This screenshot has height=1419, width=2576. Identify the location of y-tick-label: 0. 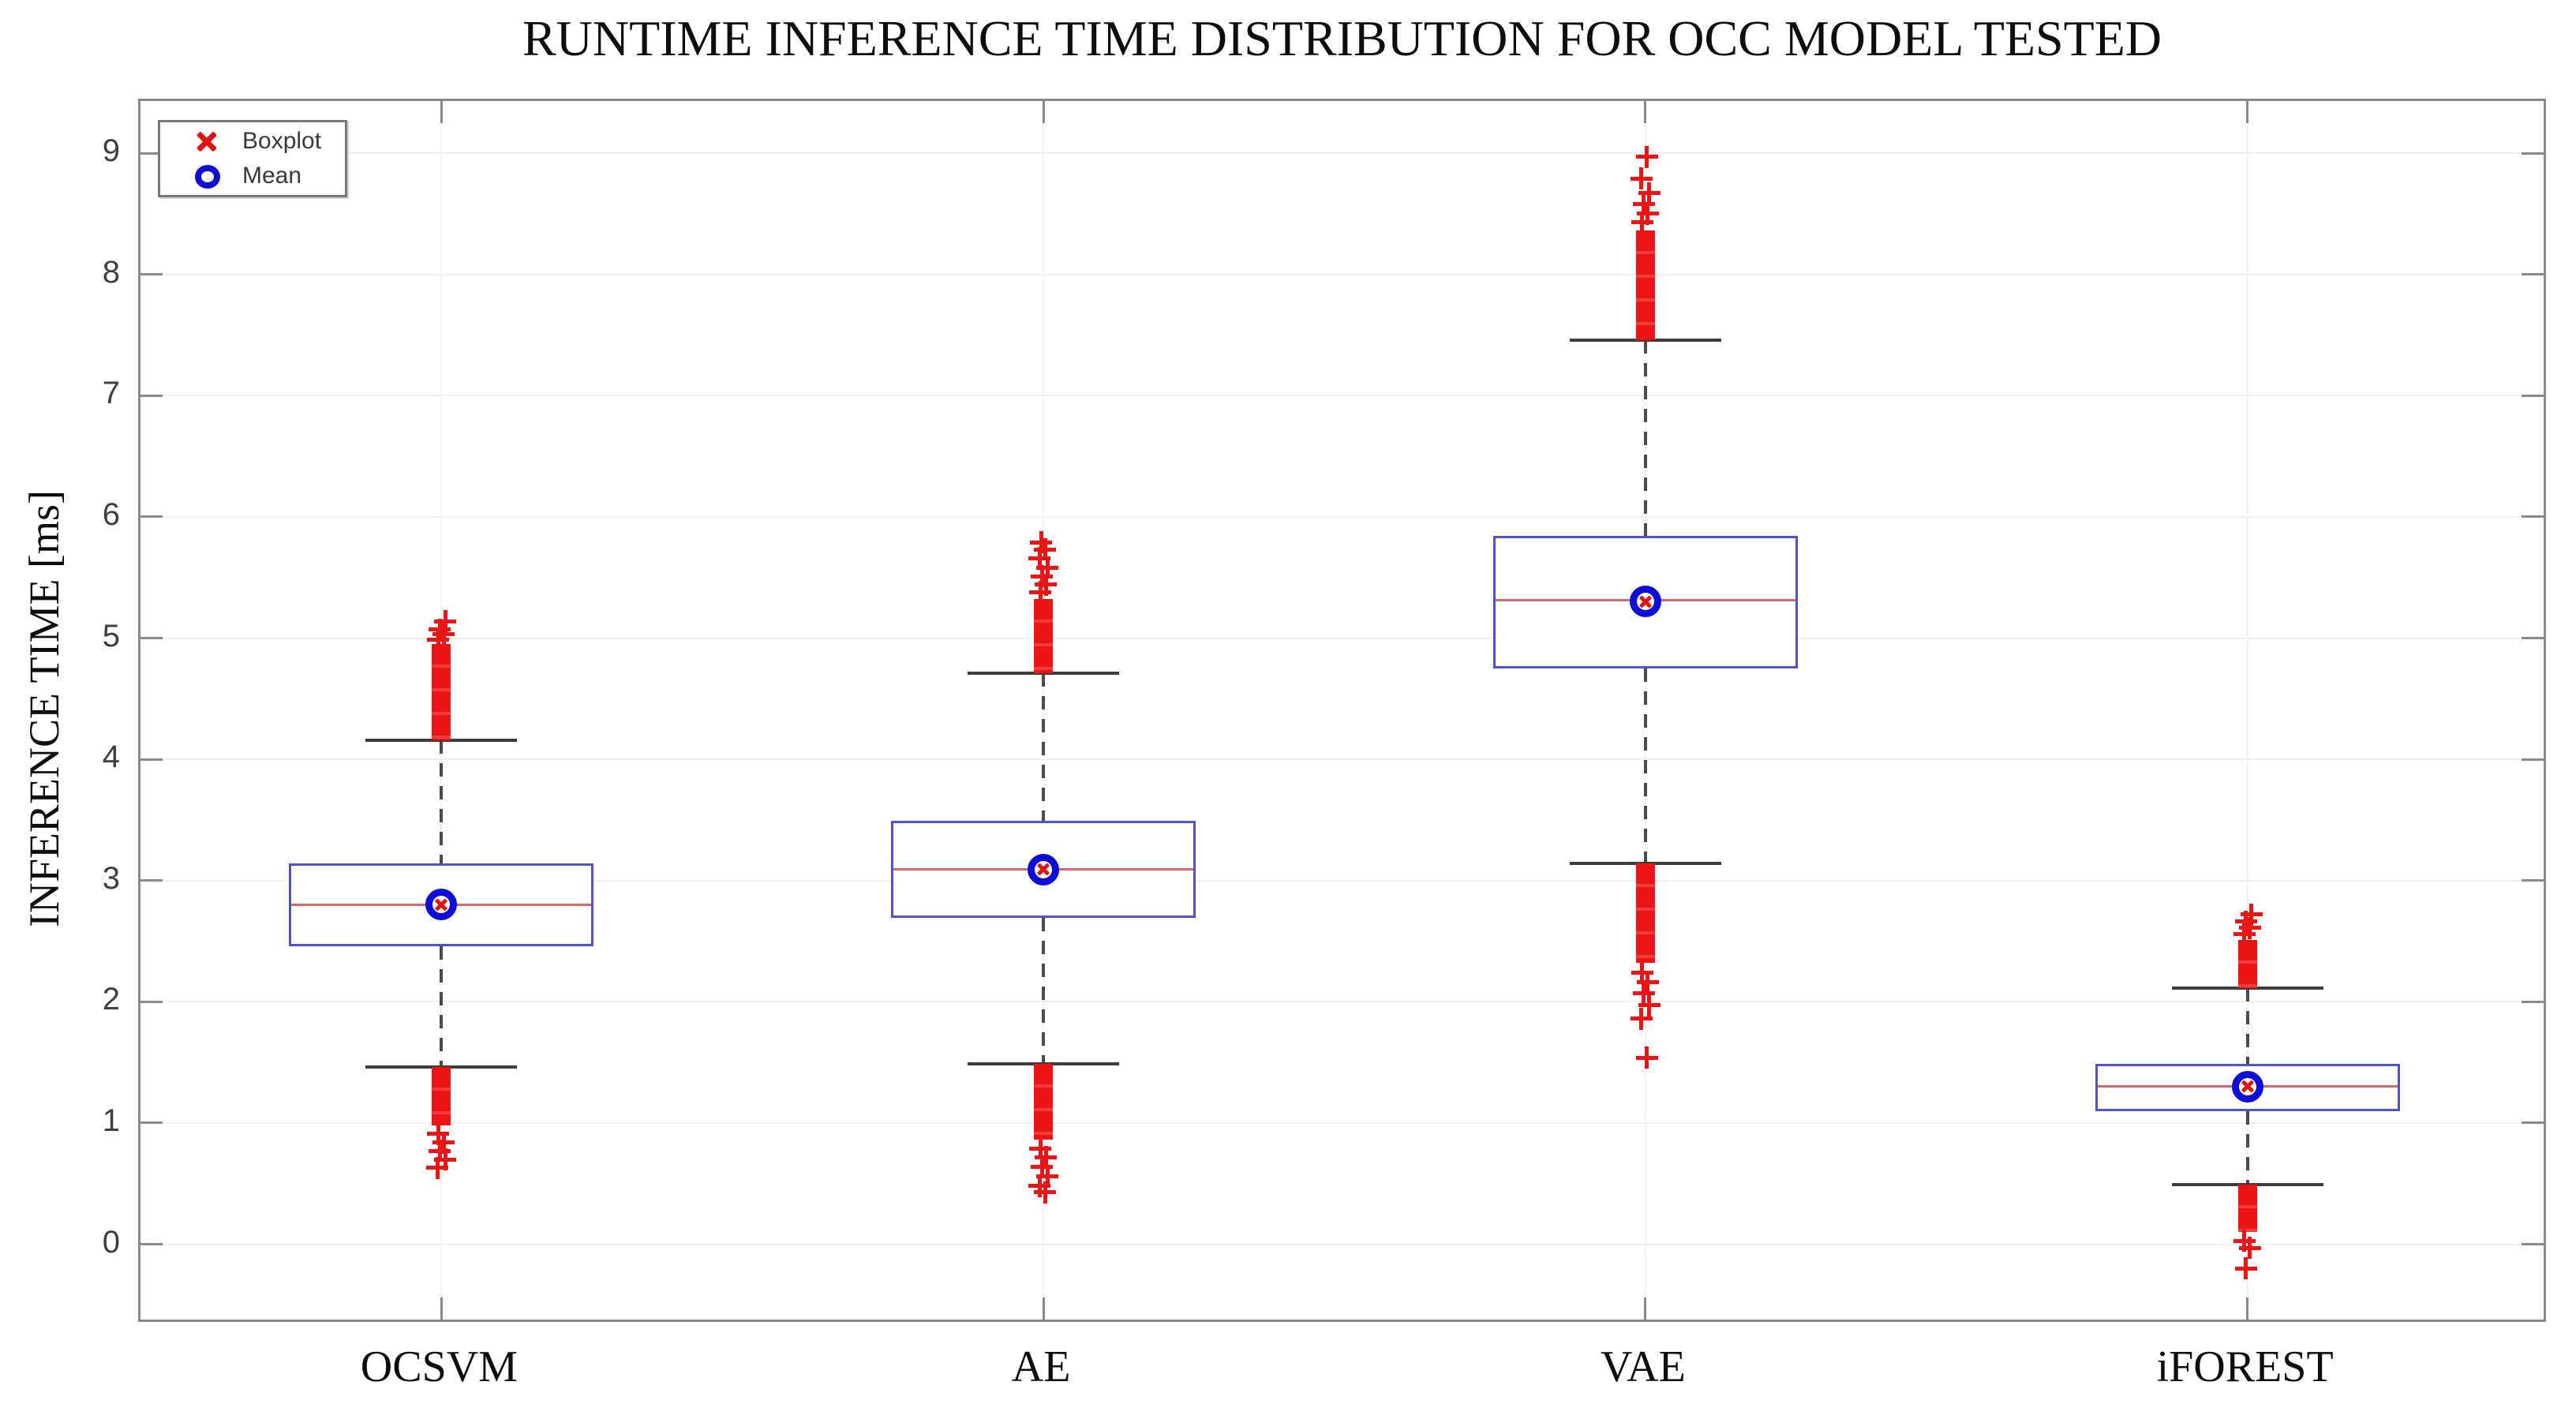
(111, 1242).